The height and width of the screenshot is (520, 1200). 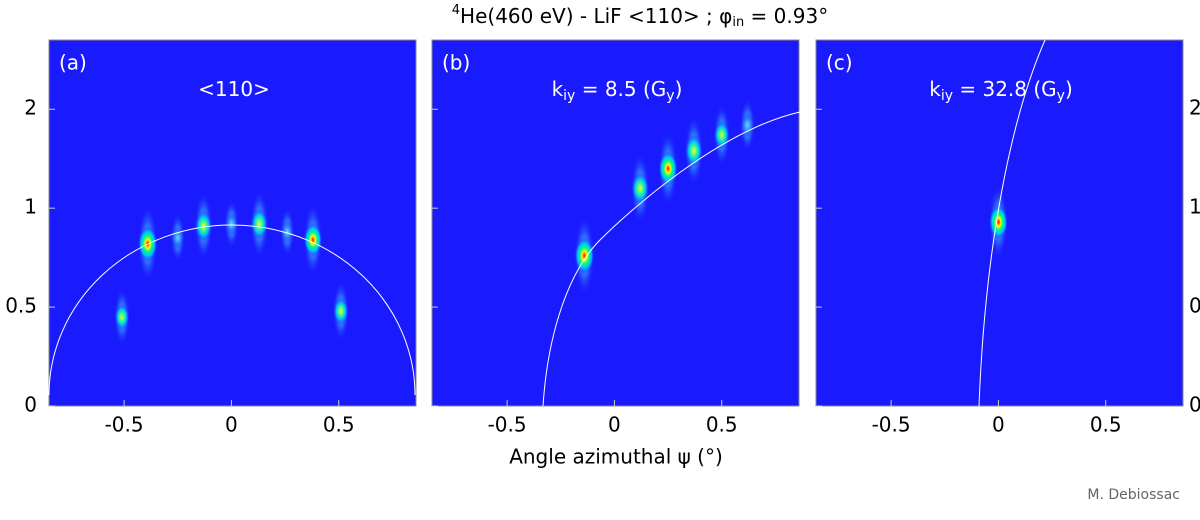 I want to click on annotation: kiy = 32.8 (Gy), so click(x=1001, y=91).